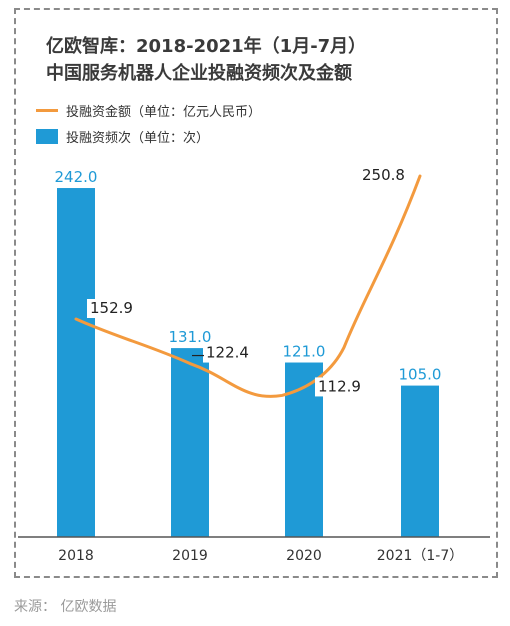  I want to click on line-value-label: 112.9, so click(339, 386).